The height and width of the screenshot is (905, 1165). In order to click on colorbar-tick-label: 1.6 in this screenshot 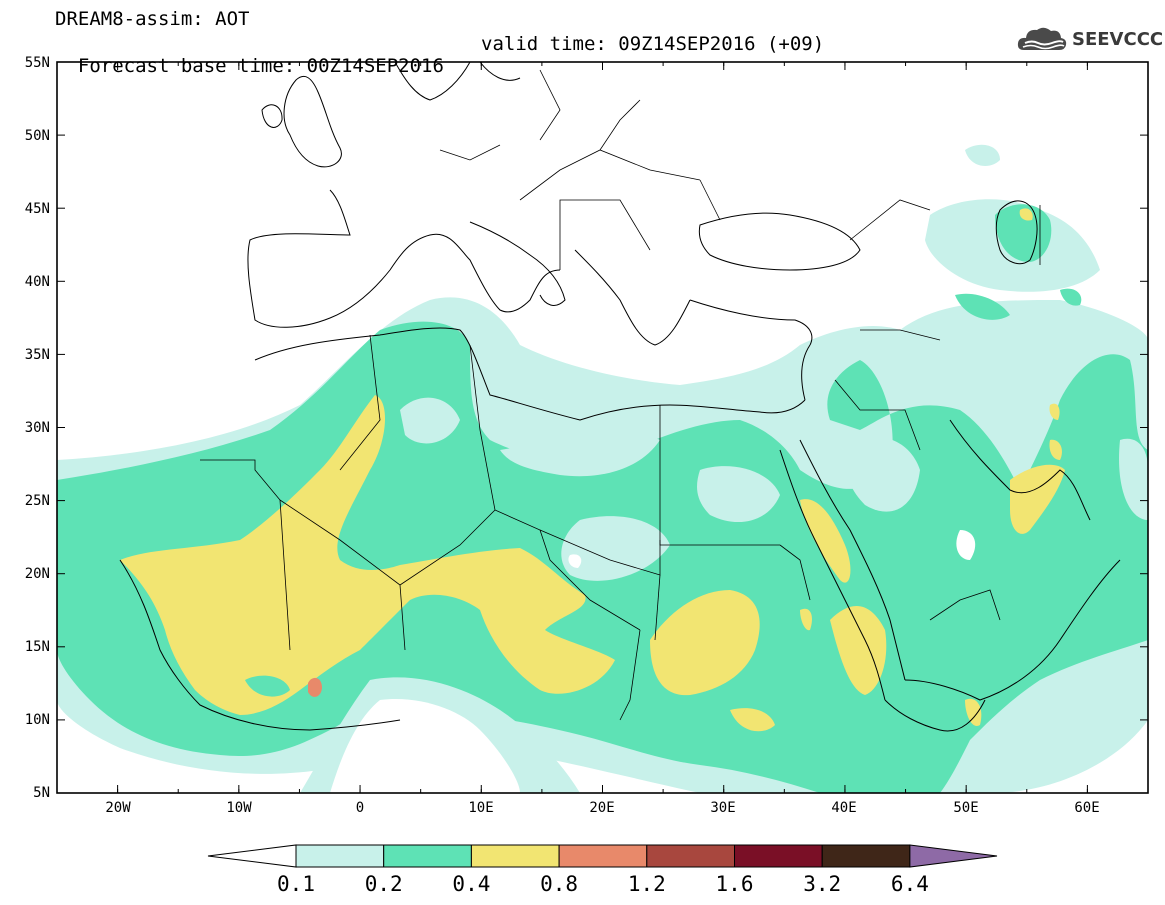, I will do `click(735, 884)`.